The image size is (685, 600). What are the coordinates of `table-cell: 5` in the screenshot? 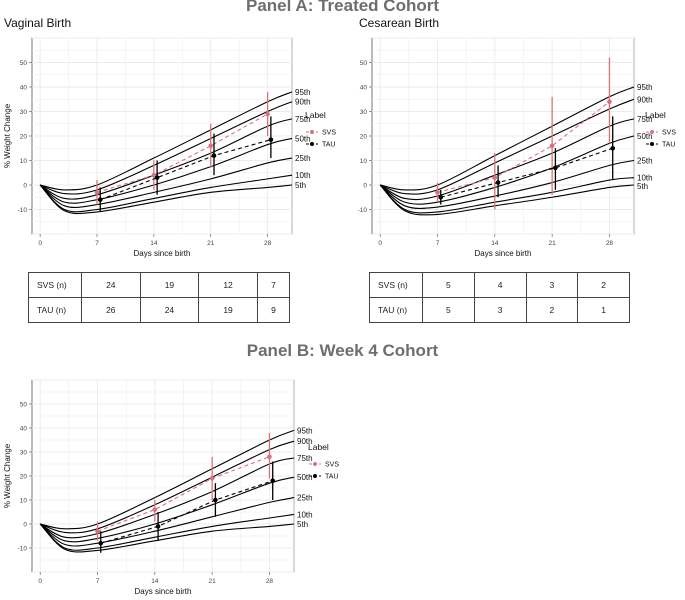 It's located at (448, 310).